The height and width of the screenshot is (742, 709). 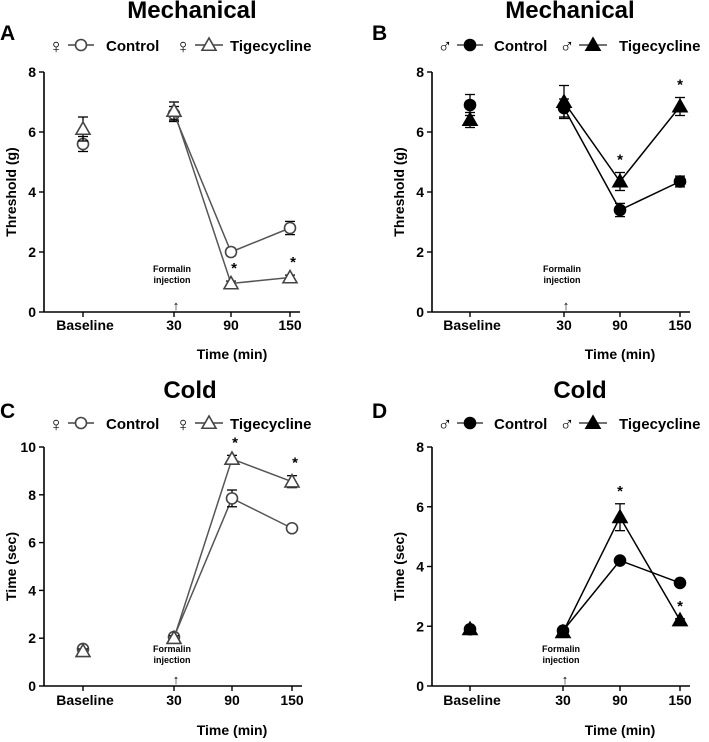 I want to click on y-axis-label: Threshold (g), so click(x=399, y=191).